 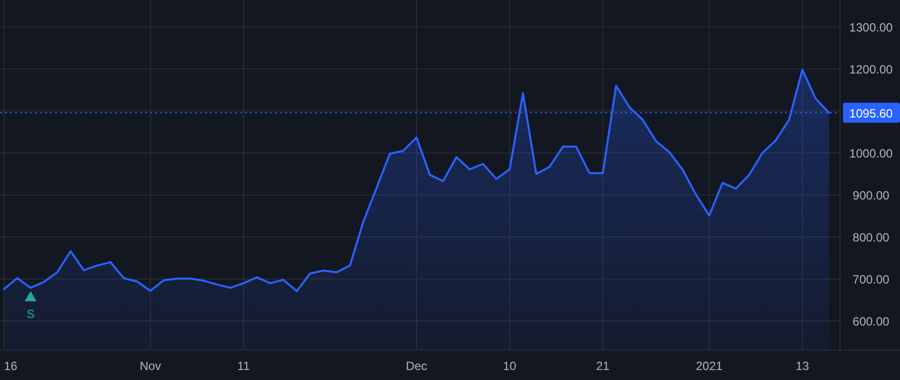 I want to click on x-tick-label: 21, so click(x=603, y=366).